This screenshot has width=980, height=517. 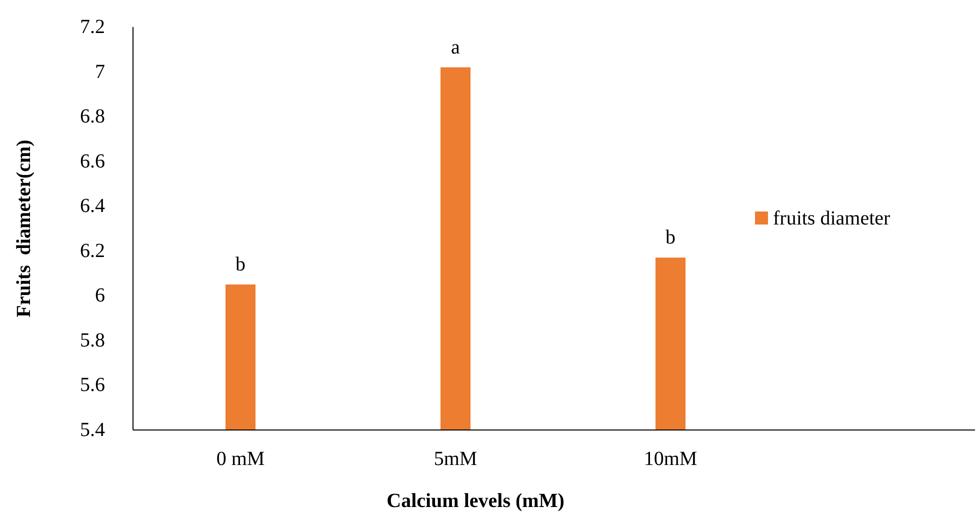 What do you see at coordinates (100, 71) in the screenshot?
I see `y-tick-label: 7` at bounding box center [100, 71].